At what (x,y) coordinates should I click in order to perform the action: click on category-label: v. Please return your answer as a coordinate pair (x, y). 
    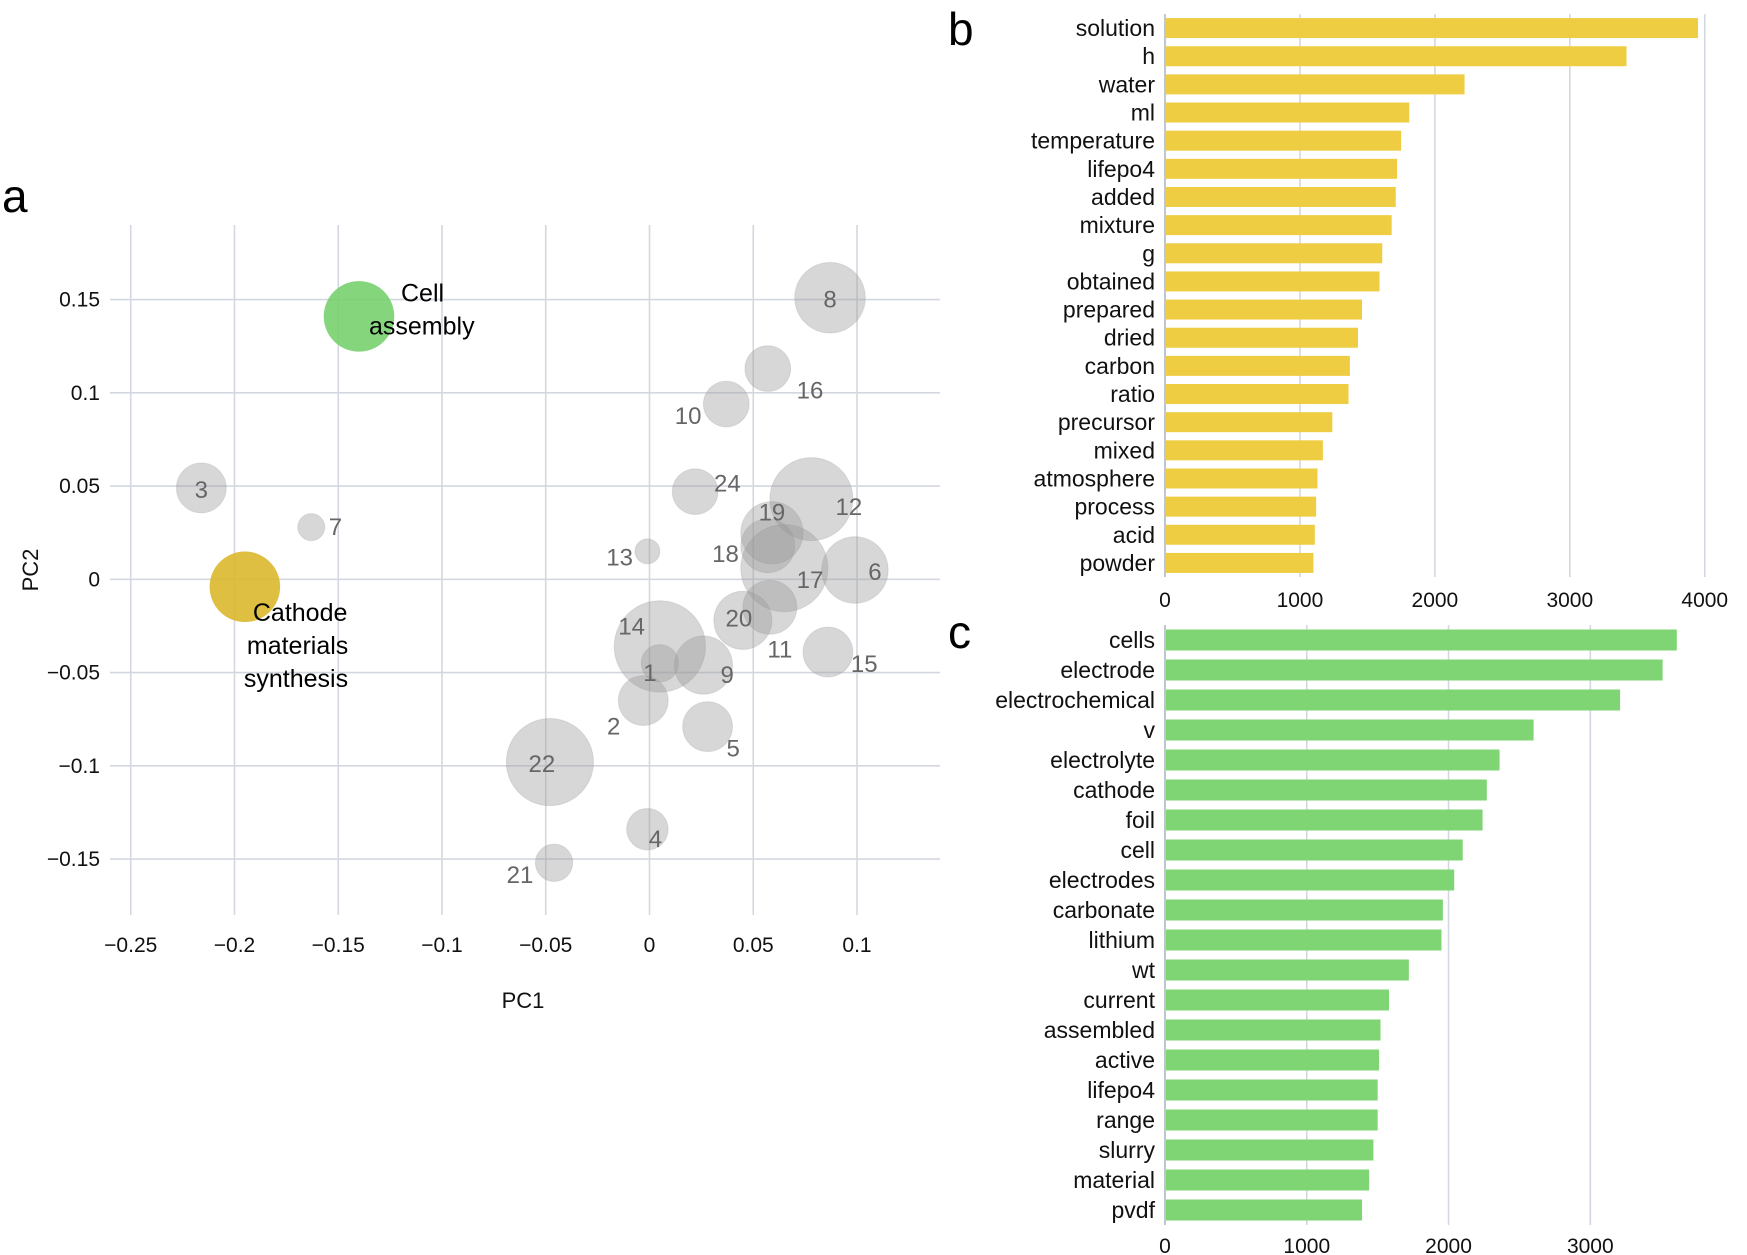
    Looking at the image, I should click on (1150, 730).